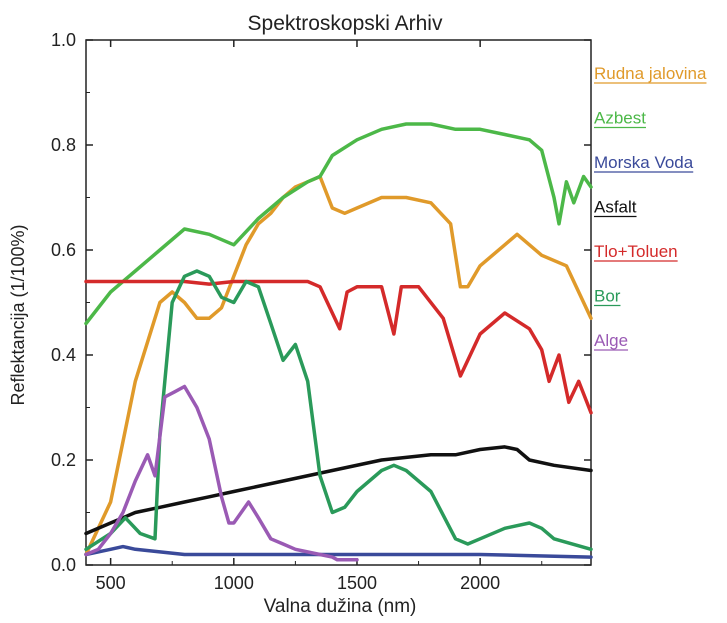 Image resolution: width=727 pixels, height=623 pixels. I want to click on legend-entry-bor: Bor, so click(607, 296).